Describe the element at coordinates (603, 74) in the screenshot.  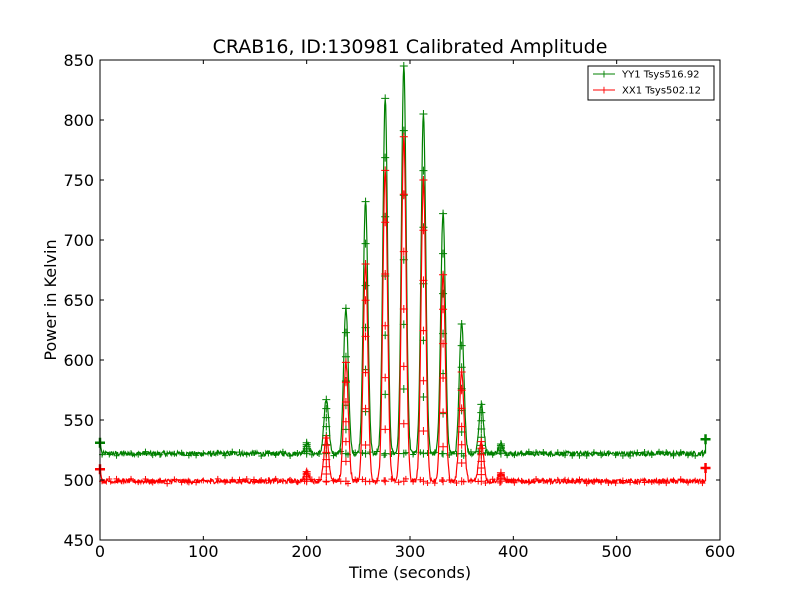
I see `legend-marker-yy1: +` at that location.